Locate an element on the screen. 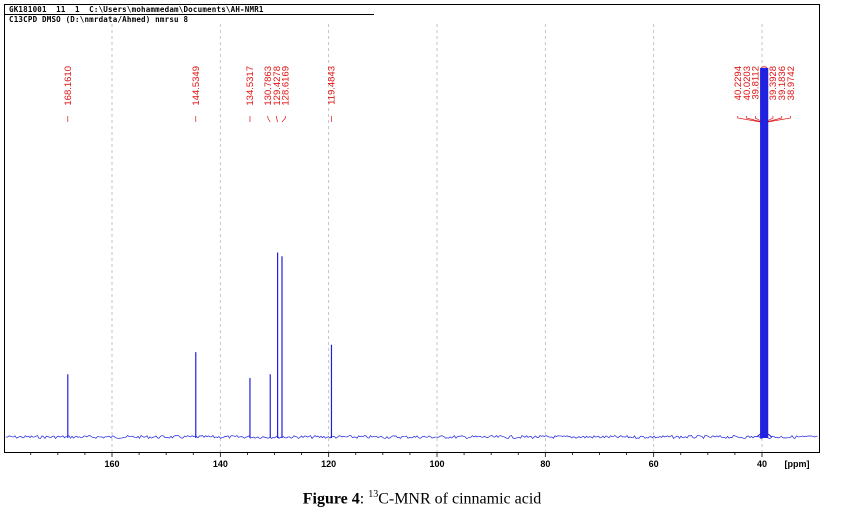 This screenshot has width=844, height=523. x-tick-label: 120 is located at coordinates (328, 464).